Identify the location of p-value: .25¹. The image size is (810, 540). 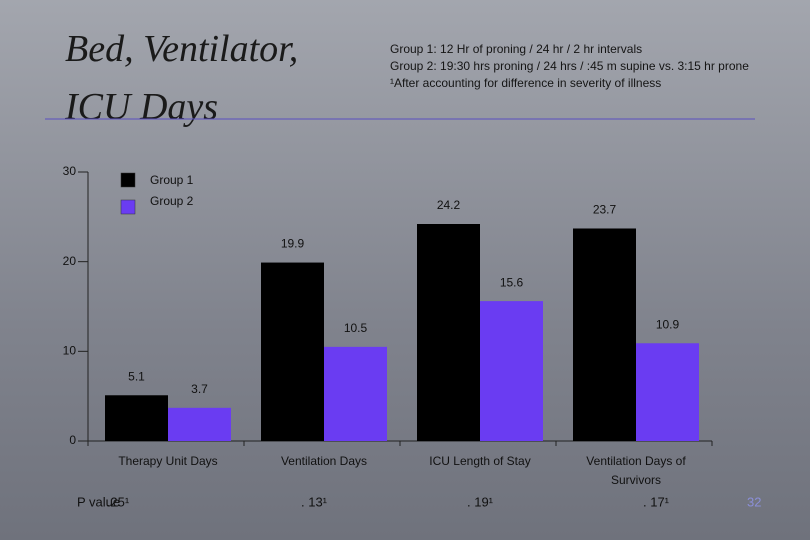
(118, 501).